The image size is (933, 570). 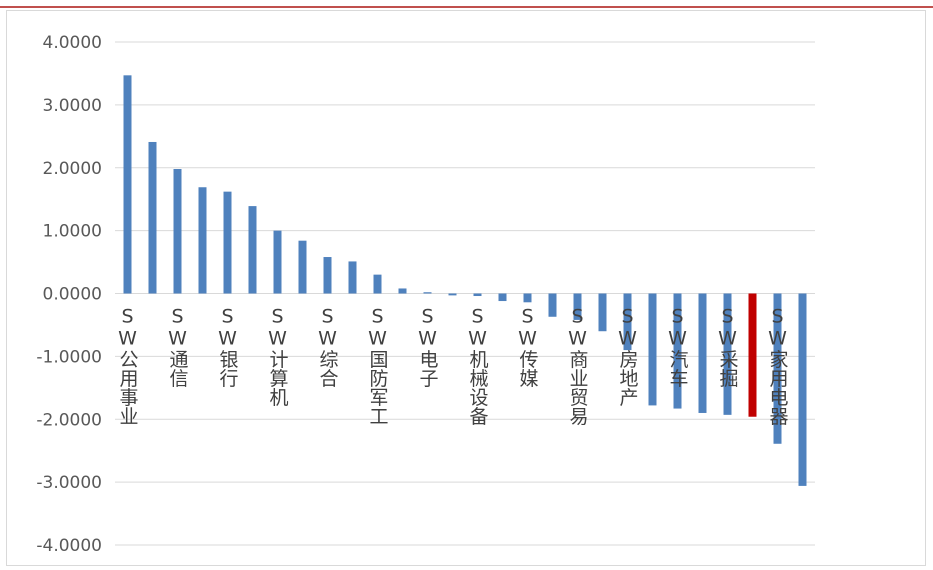 What do you see at coordinates (72, 106) in the screenshot?
I see `y-tick-label: 3.0000` at bounding box center [72, 106].